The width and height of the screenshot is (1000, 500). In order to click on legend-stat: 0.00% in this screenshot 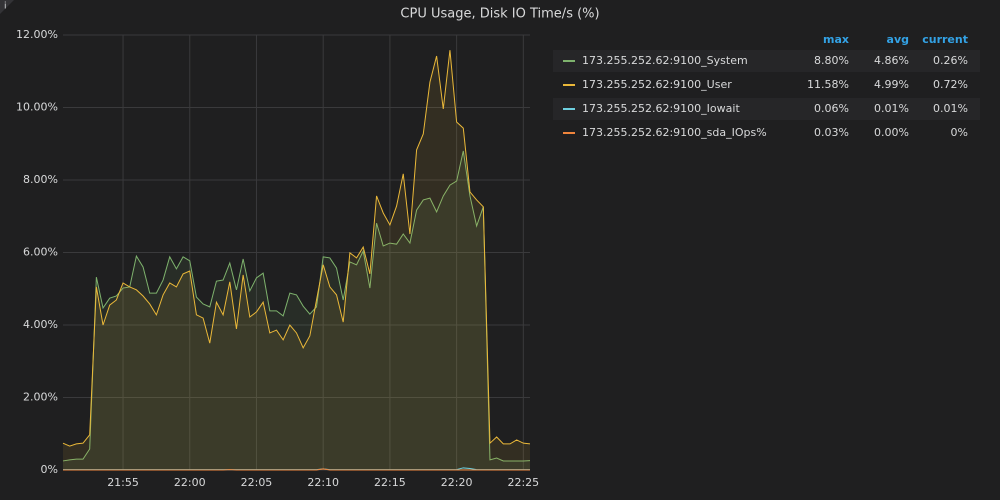, I will do `click(891, 132)`.